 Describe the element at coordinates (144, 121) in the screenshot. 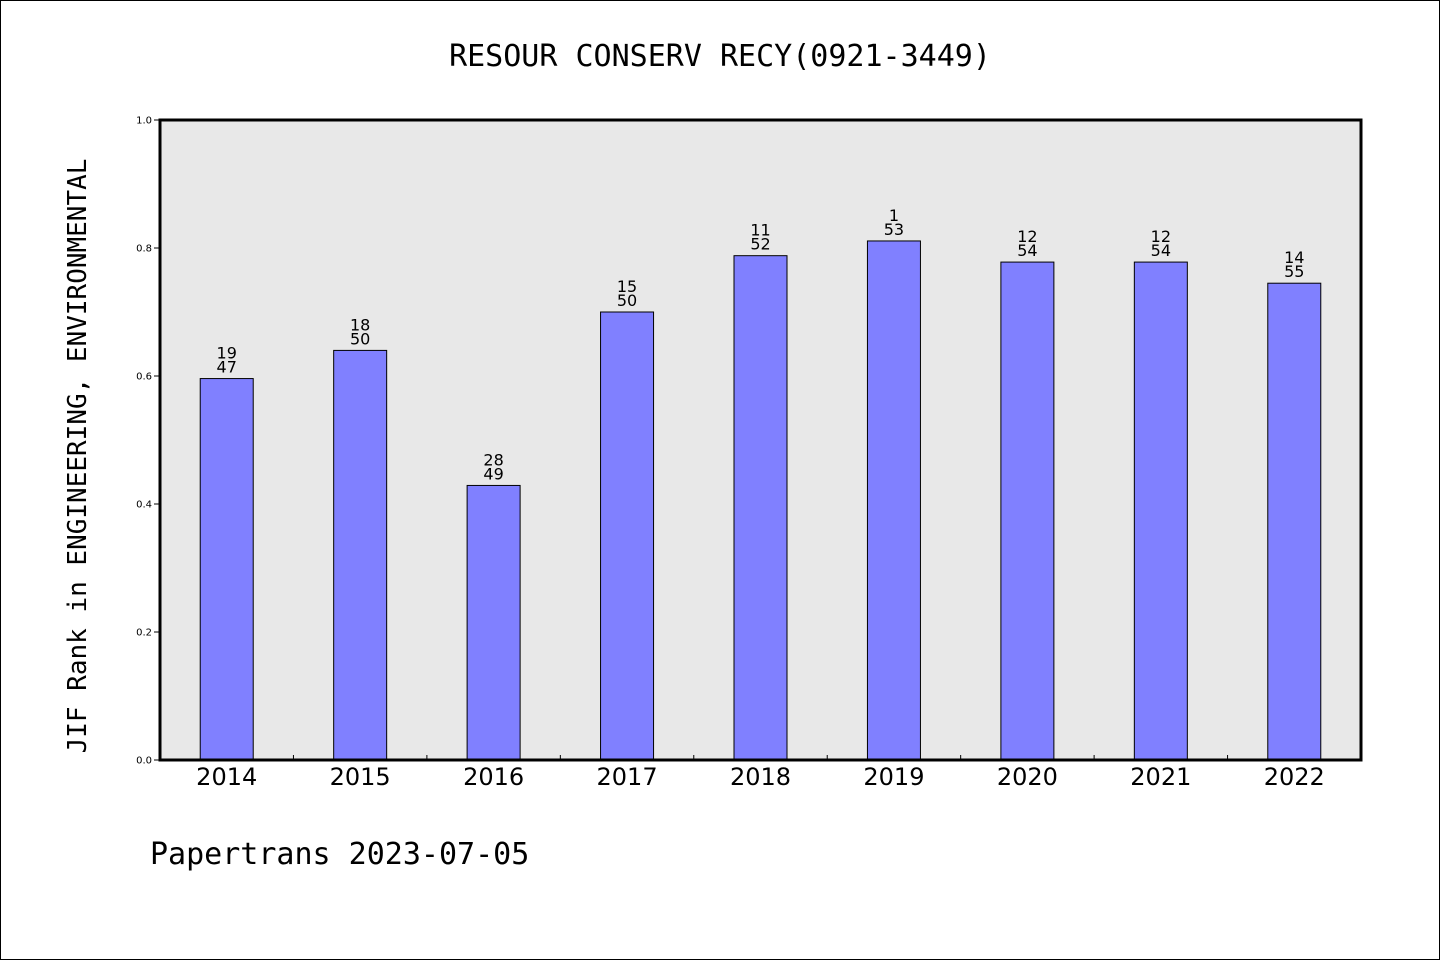

I see `y-tick-label: 1.0` at that location.